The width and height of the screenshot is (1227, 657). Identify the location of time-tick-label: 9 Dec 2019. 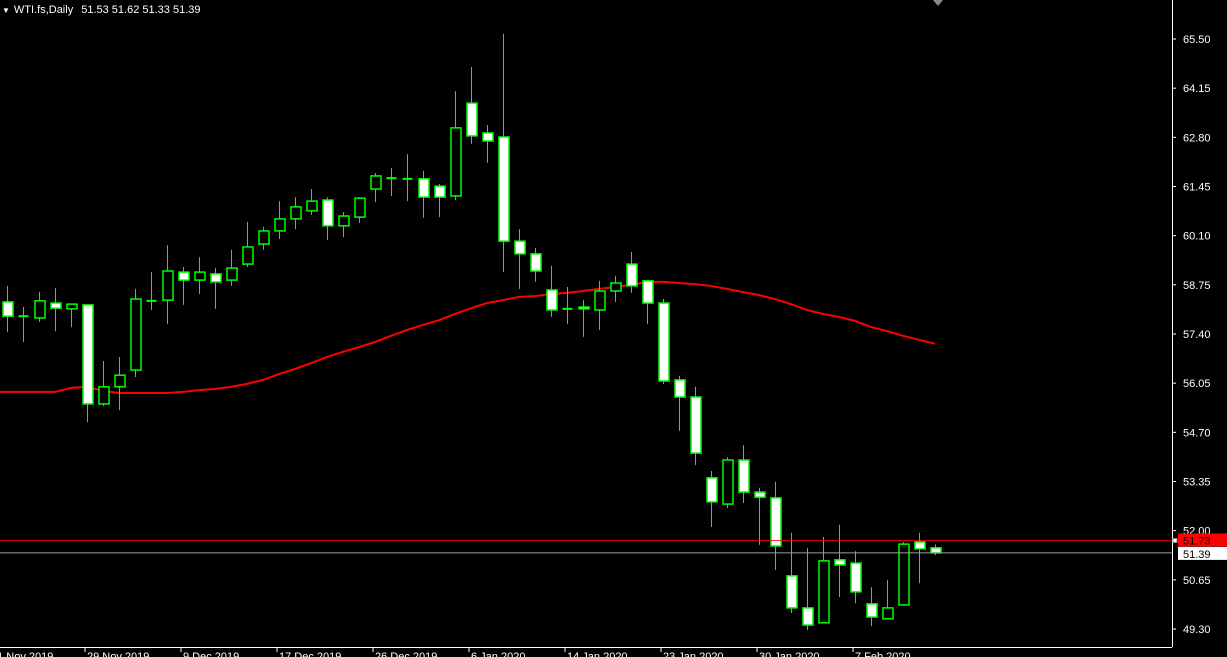
(211, 654).